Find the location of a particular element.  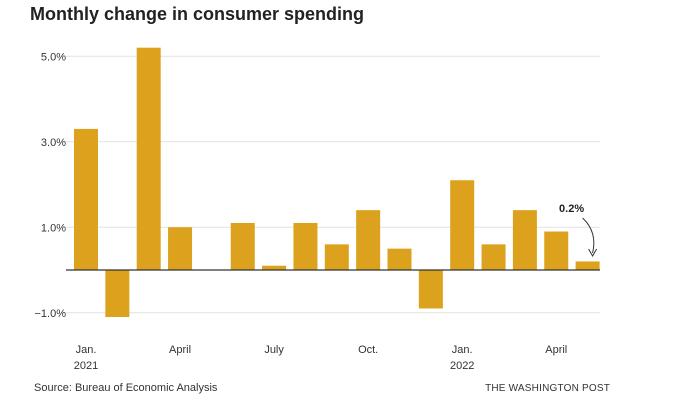

y-tick-label: −1.0% is located at coordinates (51, 314).